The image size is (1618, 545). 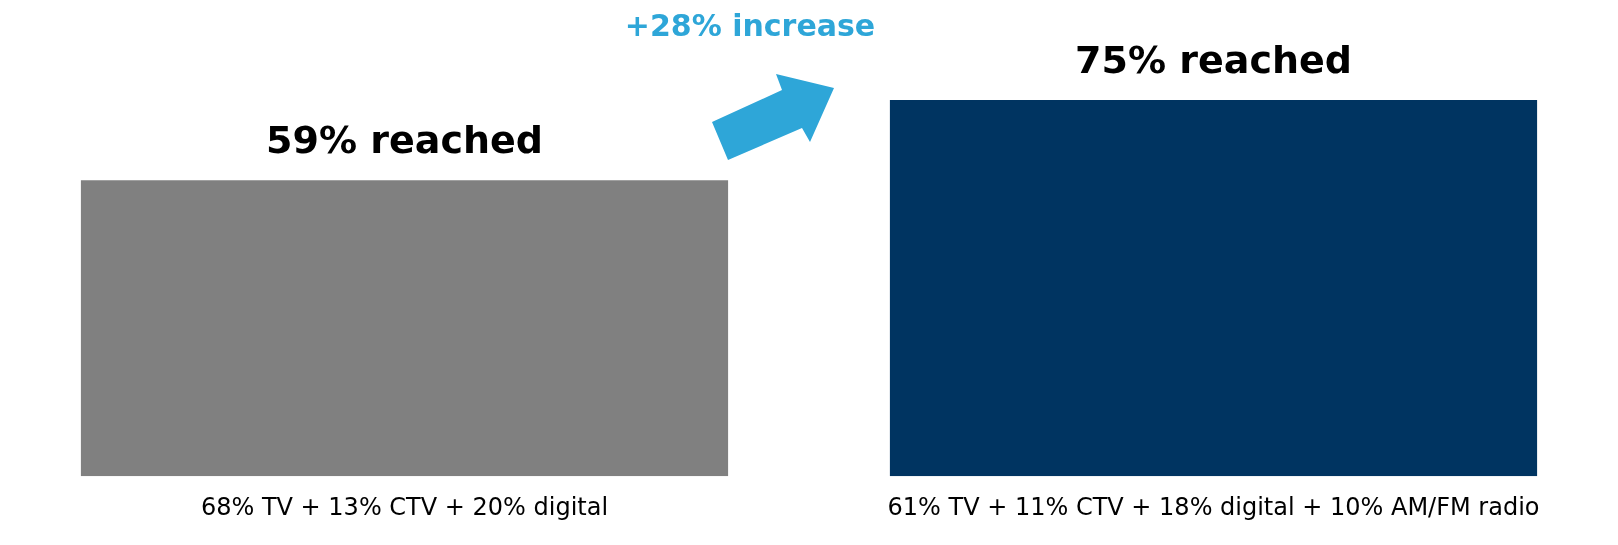 I want to click on data-label: 75% reached, so click(x=1213, y=59).